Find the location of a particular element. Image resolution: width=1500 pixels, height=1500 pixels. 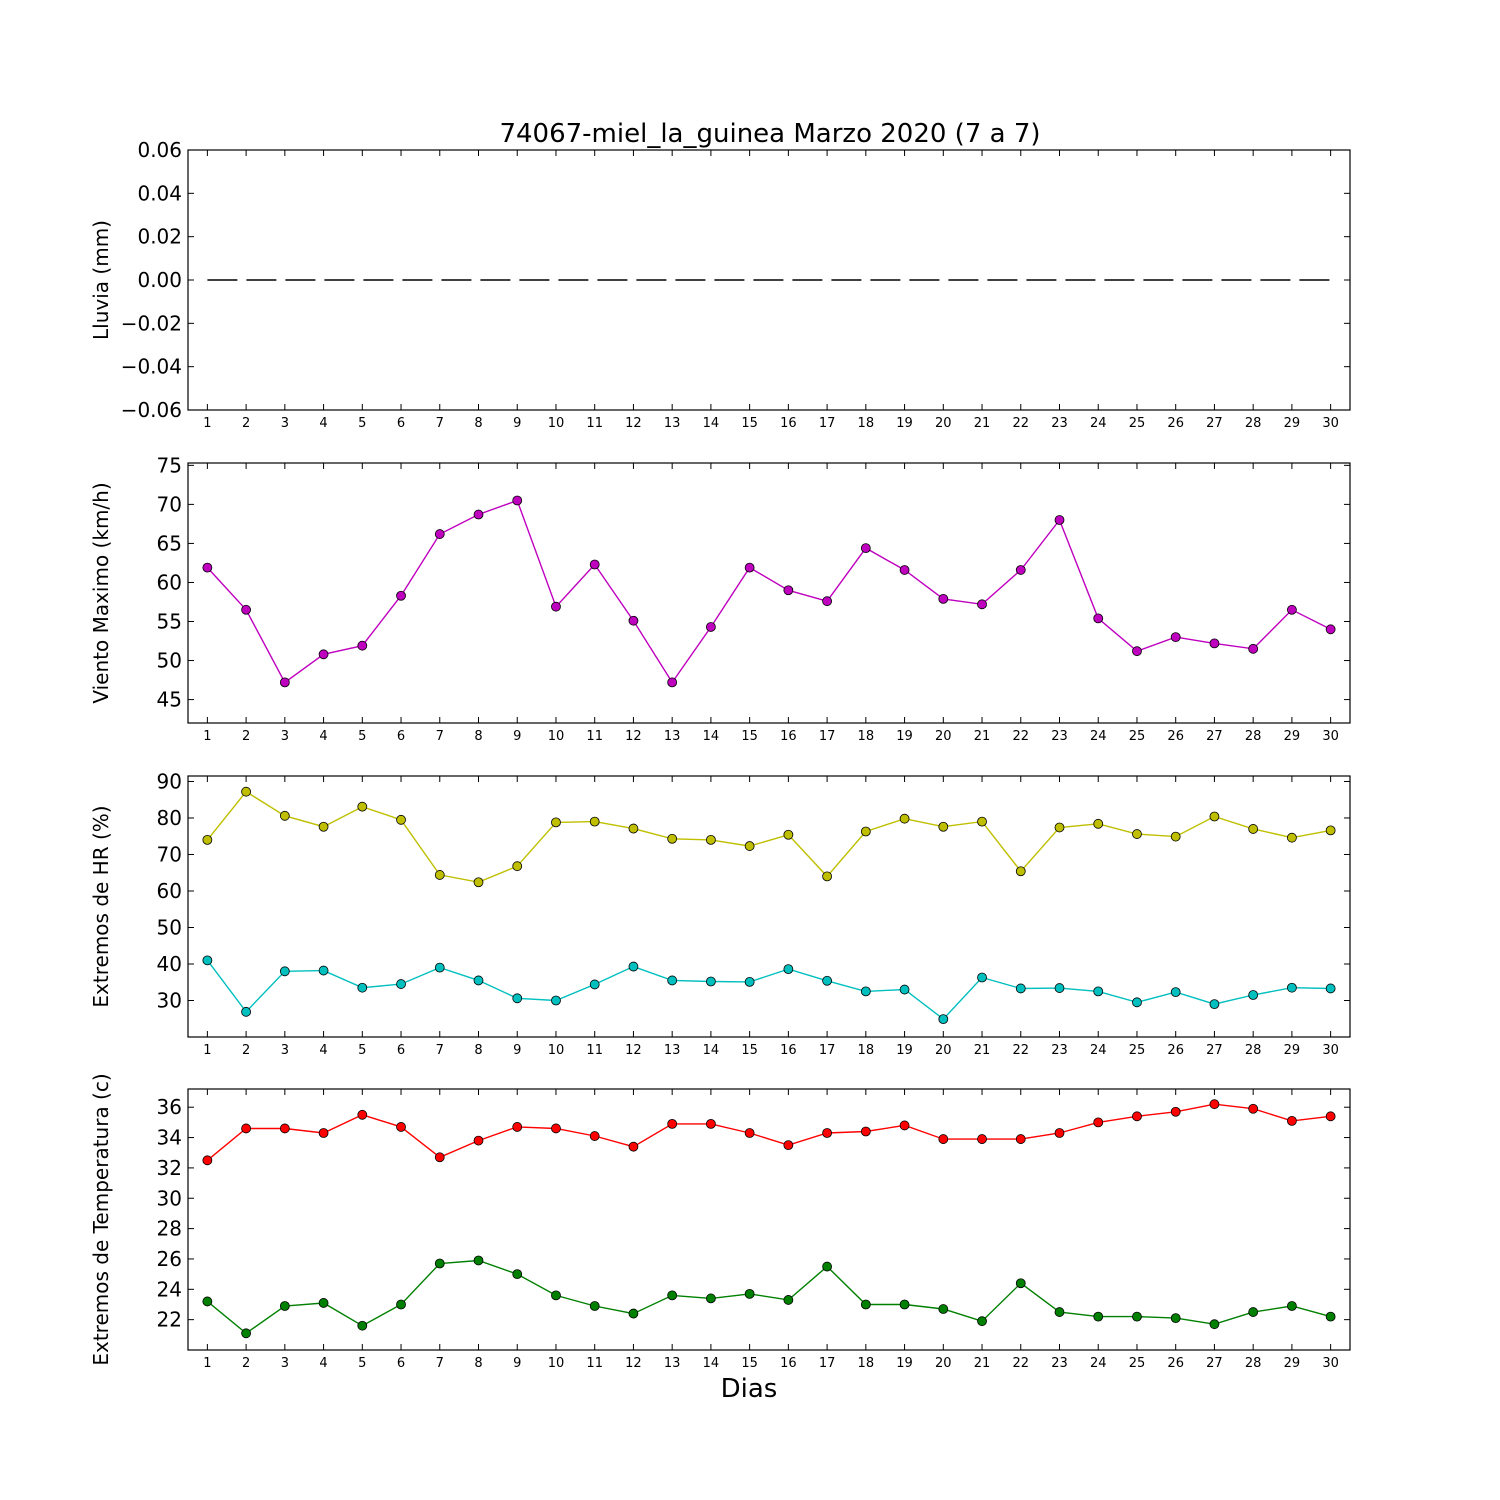

x-tick-label: 4 is located at coordinates (323, 1050).